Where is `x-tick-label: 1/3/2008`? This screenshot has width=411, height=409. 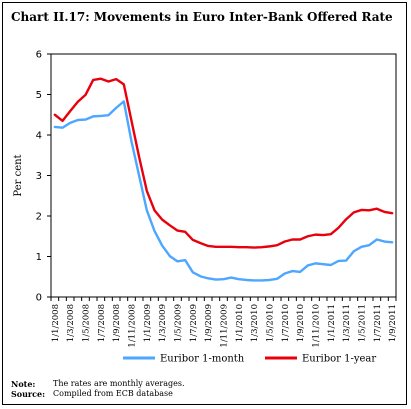
x-tick-label: 1/3/2008 is located at coordinates (71, 323).